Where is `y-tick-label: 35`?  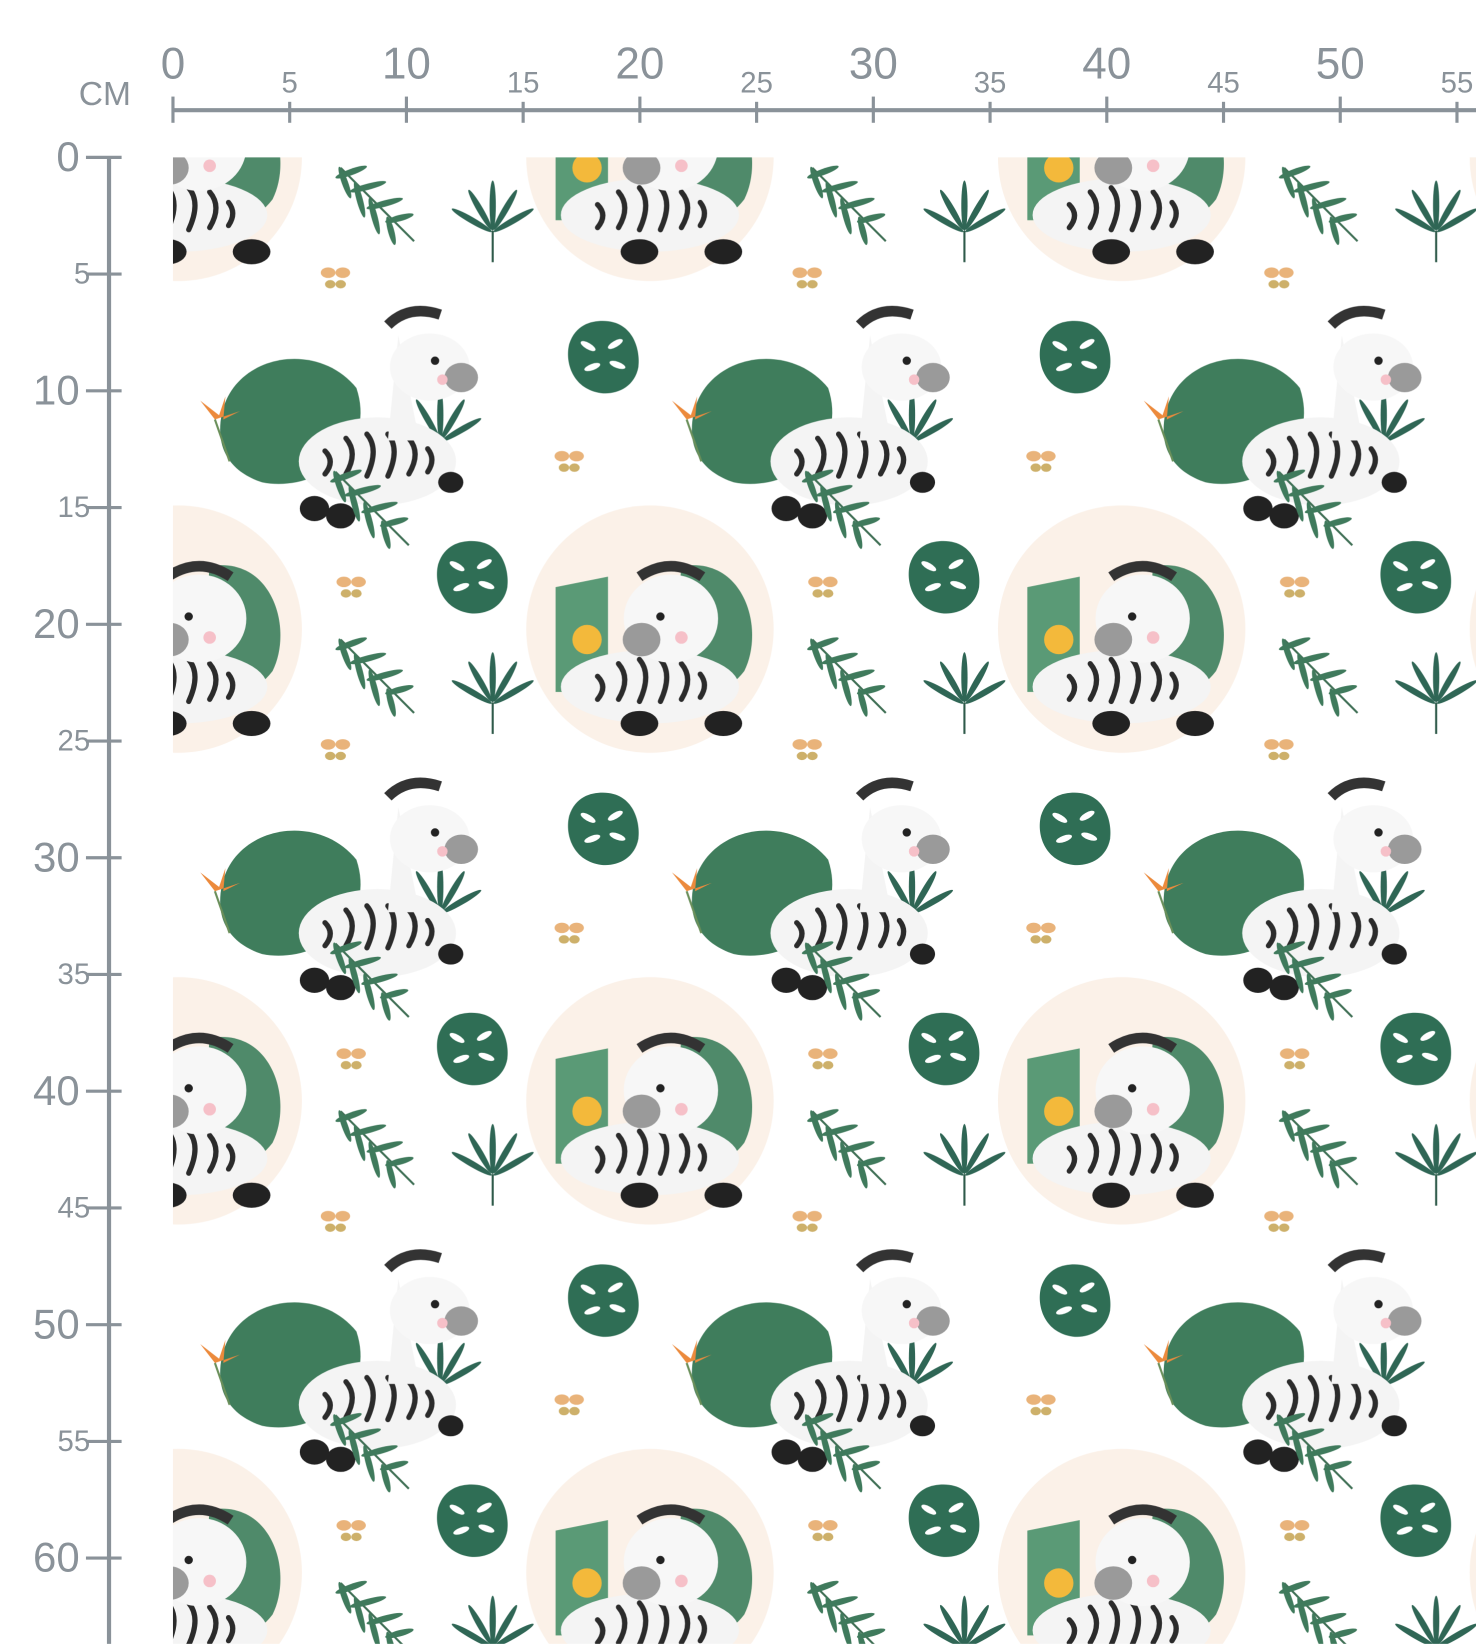 y-tick-label: 35 is located at coordinates (74, 974).